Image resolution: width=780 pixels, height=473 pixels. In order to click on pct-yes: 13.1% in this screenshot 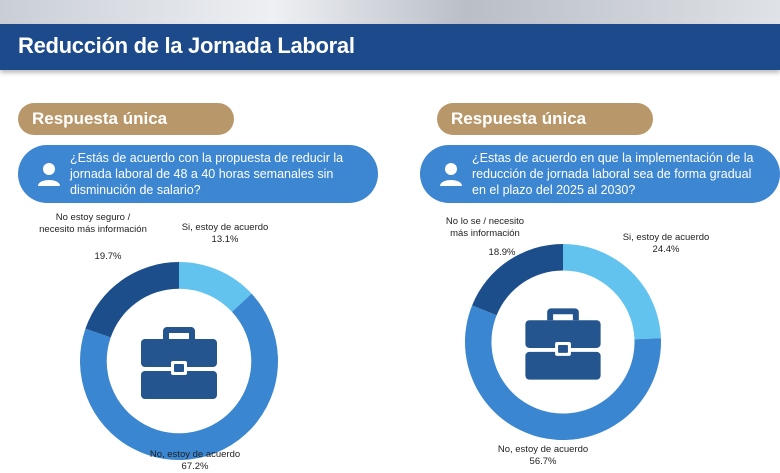, I will do `click(225, 239)`.